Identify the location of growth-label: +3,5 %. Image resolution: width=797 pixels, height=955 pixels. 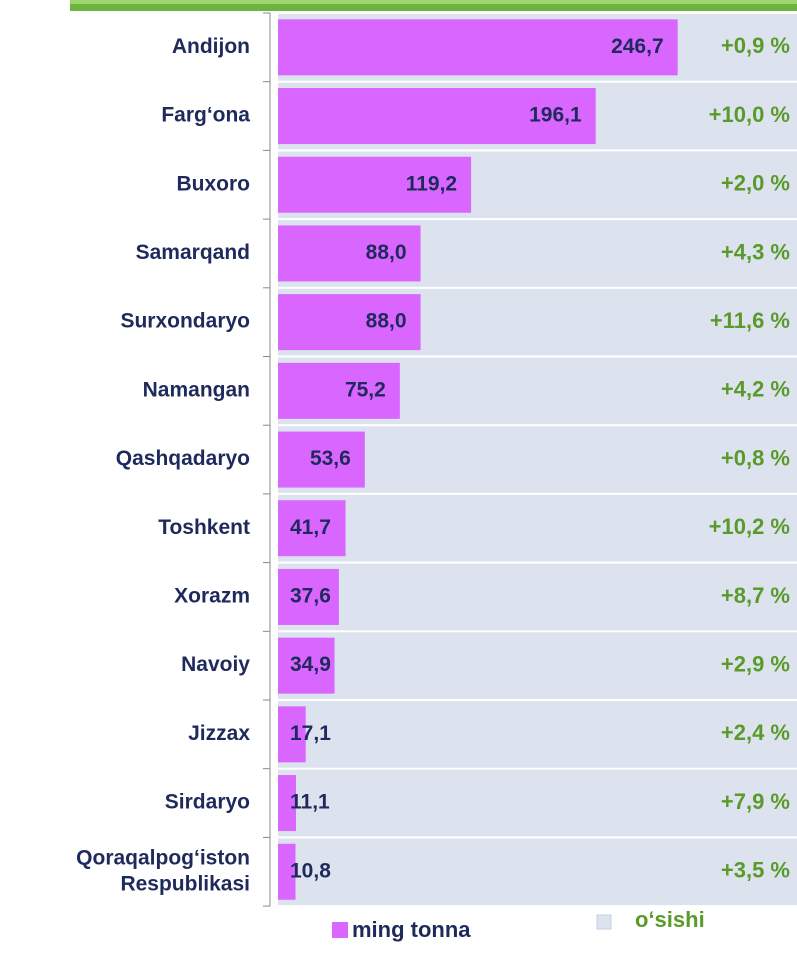
(755, 870).